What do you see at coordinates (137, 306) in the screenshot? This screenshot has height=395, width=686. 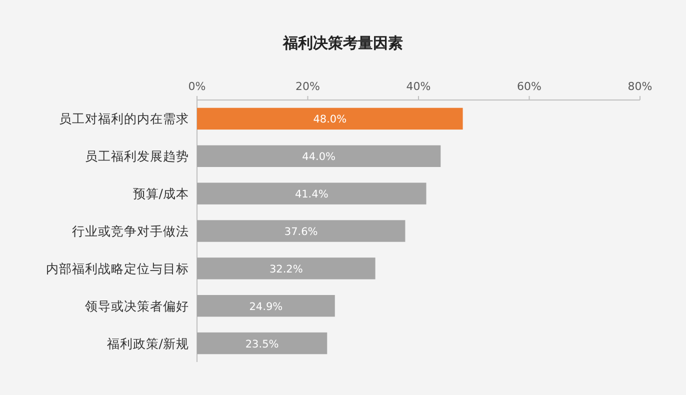 I see `y-tick-label: 领导或决策者偏好` at bounding box center [137, 306].